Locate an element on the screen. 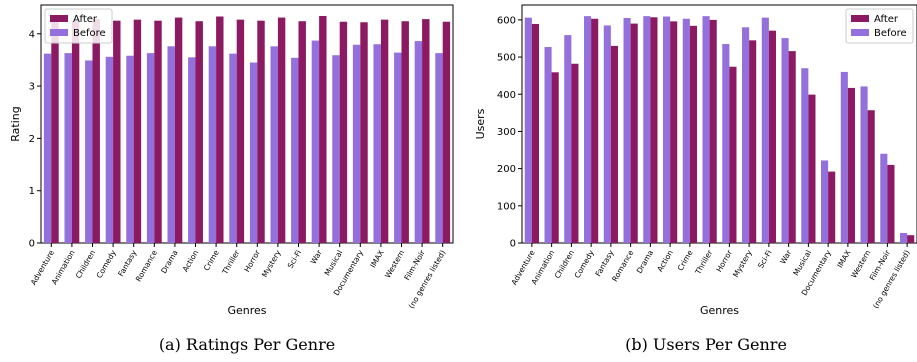 The width and height of the screenshot is (917, 362). x-tick-label: Fantasy is located at coordinates (127, 263).